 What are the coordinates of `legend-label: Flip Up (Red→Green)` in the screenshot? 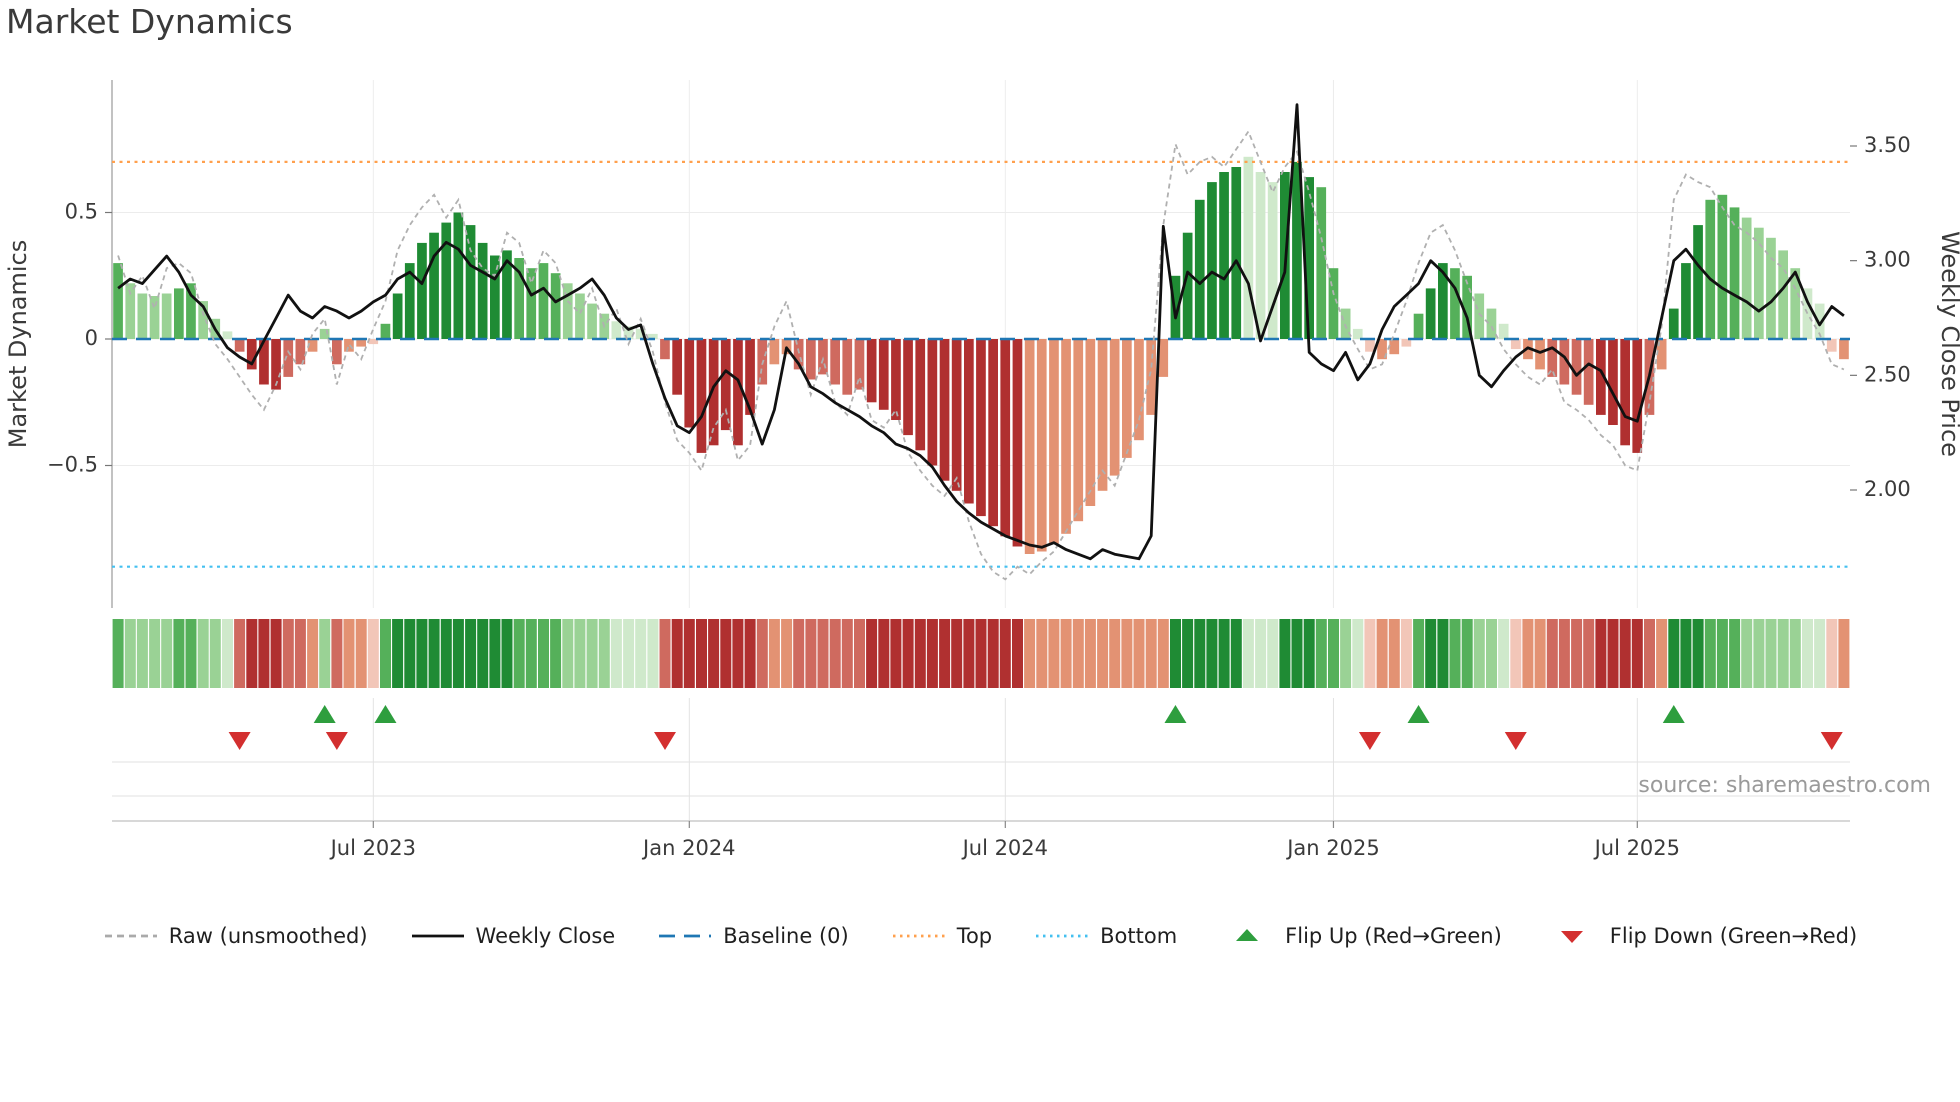 It's located at (1393, 936).